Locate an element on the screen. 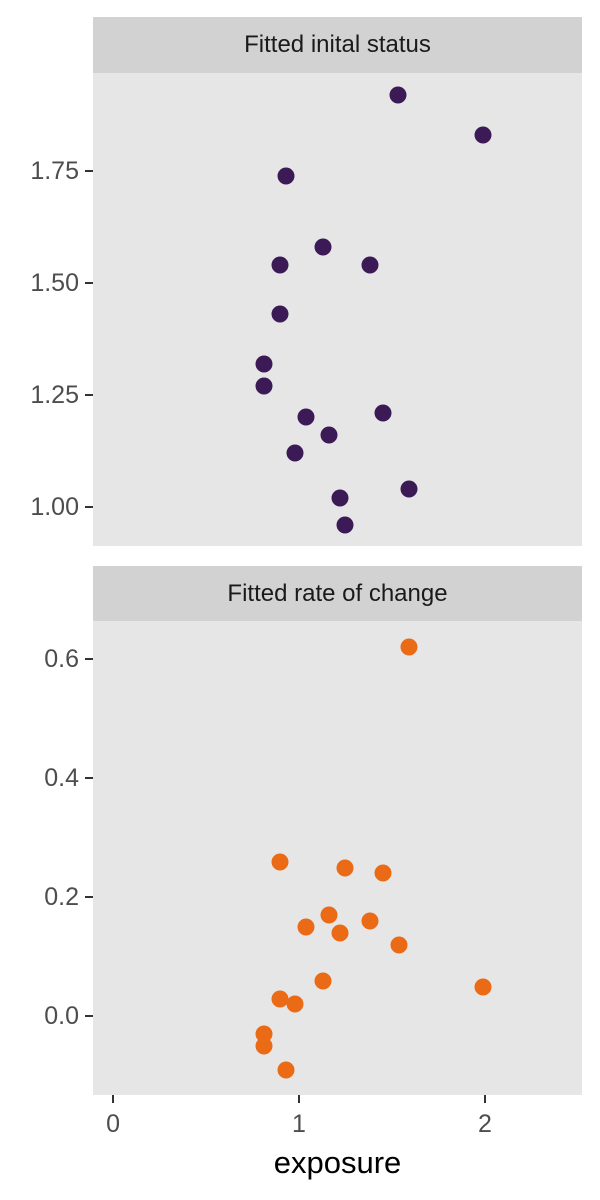 This screenshot has height=1200, width=600. facet-title-rate-of-change: Fitted rate of change is located at coordinates (337, 593).